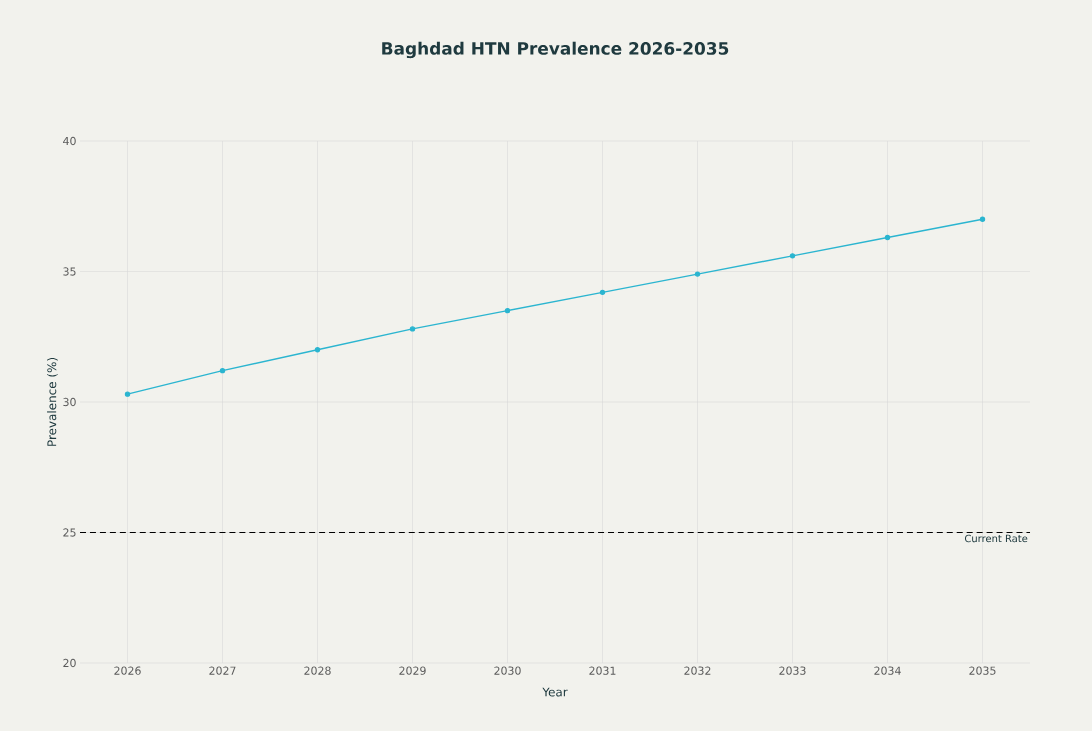 The height and width of the screenshot is (731, 1092). I want to click on x-tick-label: 2029, so click(412, 670).